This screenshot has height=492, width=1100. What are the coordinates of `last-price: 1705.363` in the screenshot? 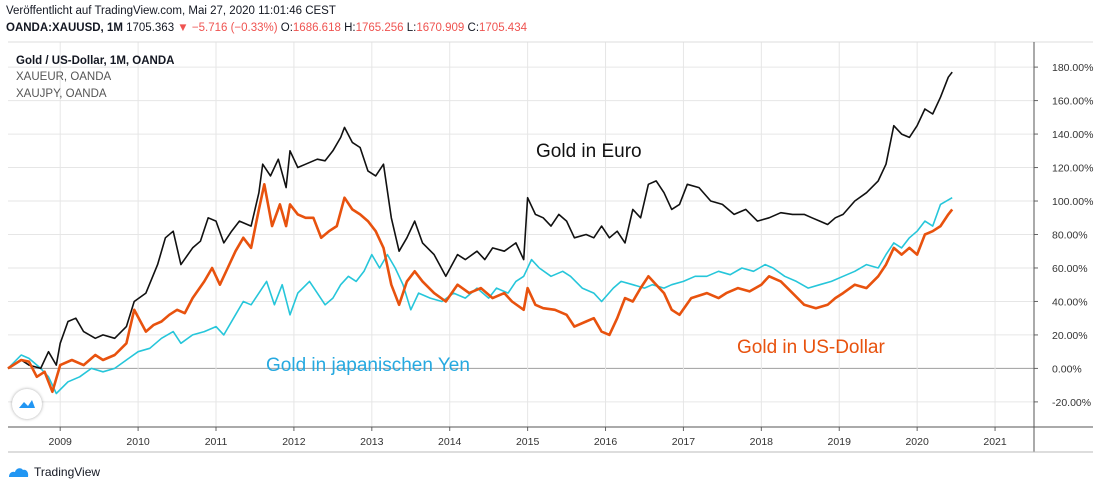 It's located at (150, 28).